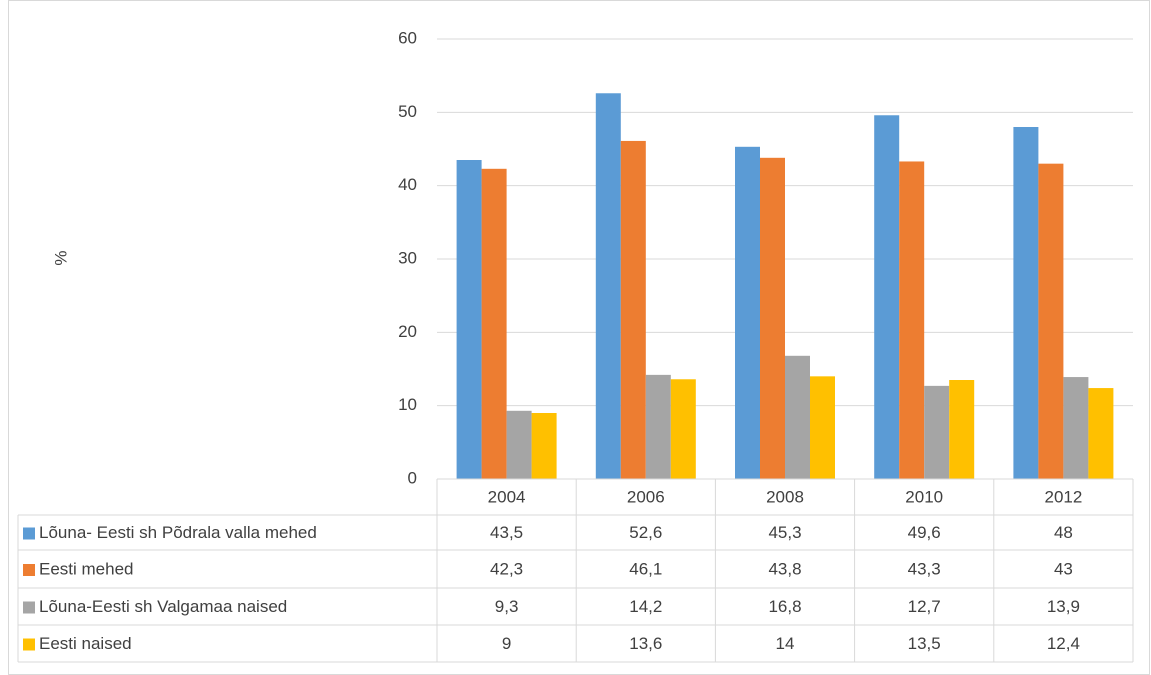 The height and width of the screenshot is (675, 1151). What do you see at coordinates (506, 568) in the screenshot?
I see `value-label: 42,3` at bounding box center [506, 568].